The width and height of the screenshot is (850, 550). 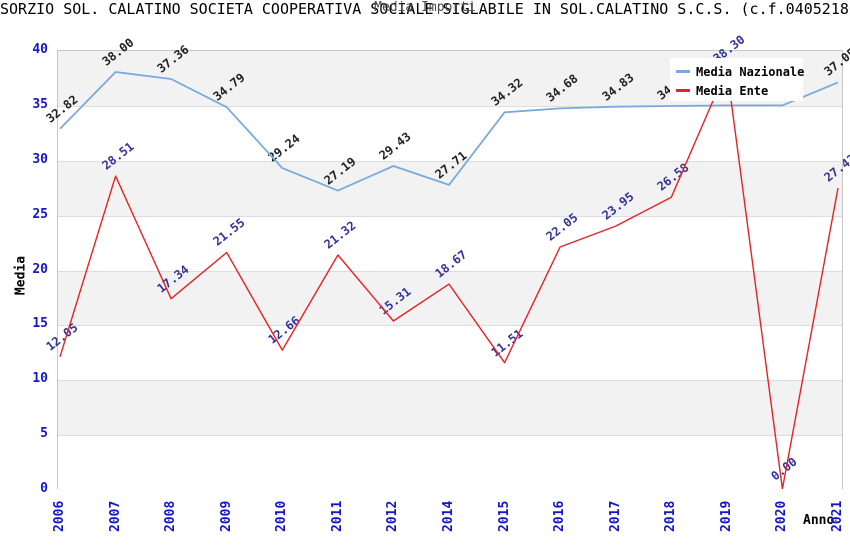 What do you see at coordinates (40, 214) in the screenshot?
I see `y-tick-label: 25` at bounding box center [40, 214].